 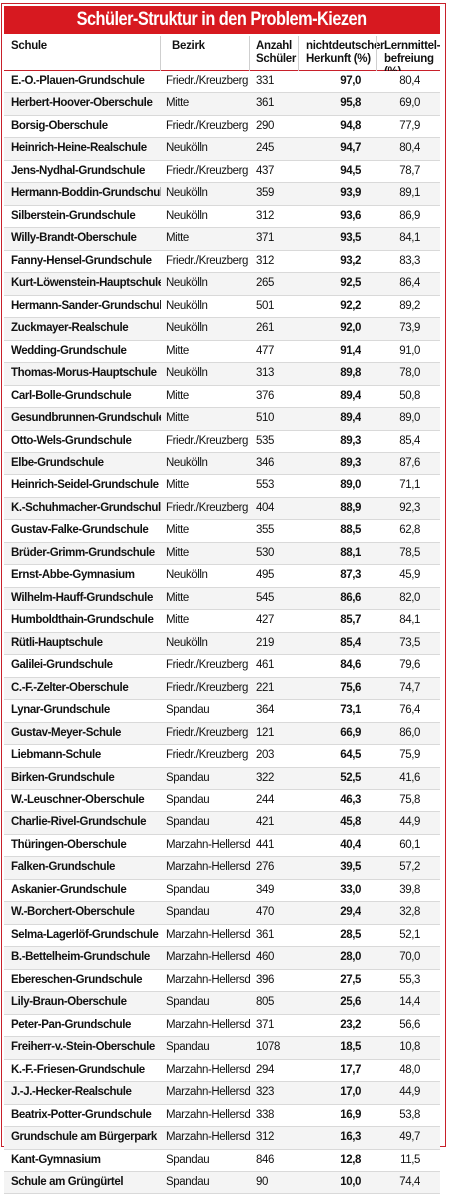 I want to click on cell-anzahl: 121, so click(x=265, y=732).